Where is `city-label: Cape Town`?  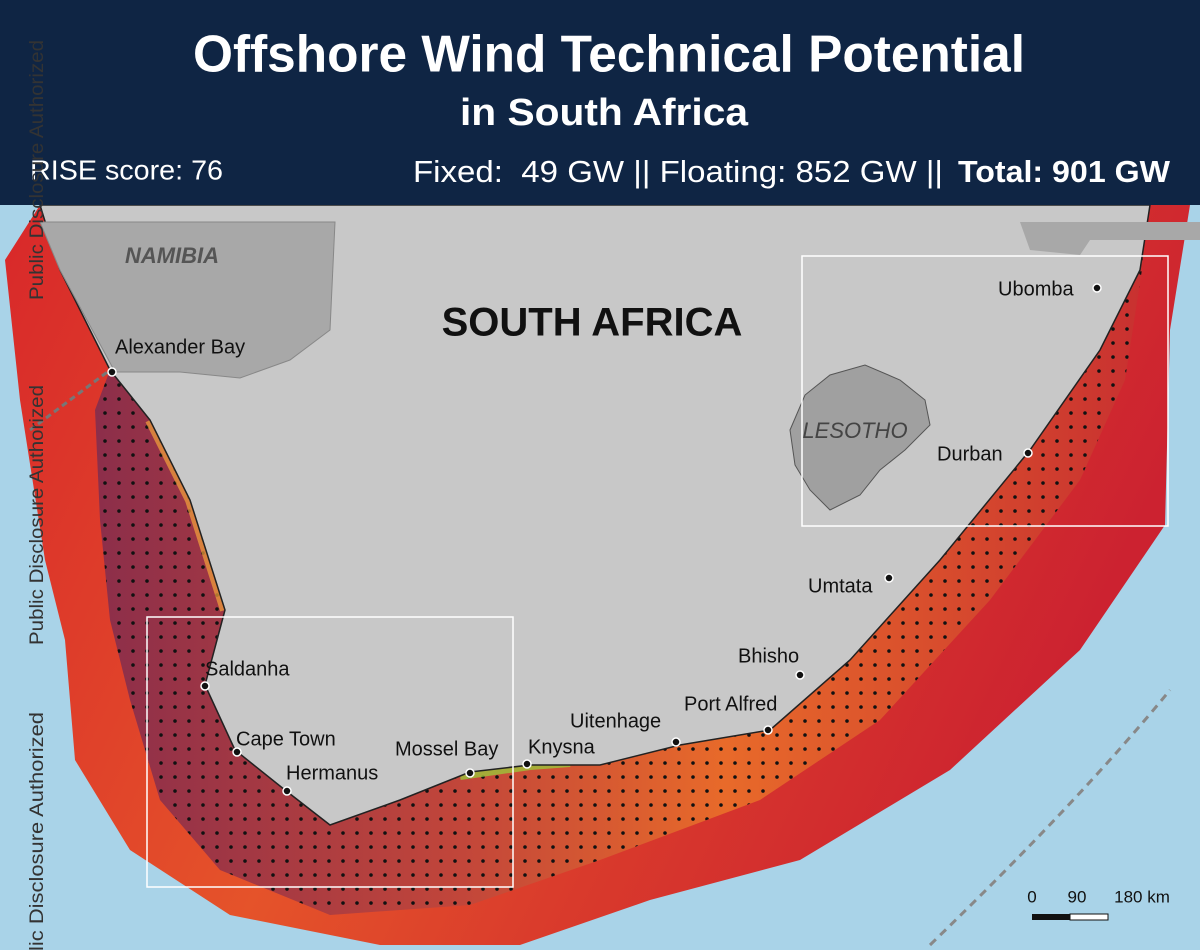
city-label: Cape Town is located at coordinates (286, 739).